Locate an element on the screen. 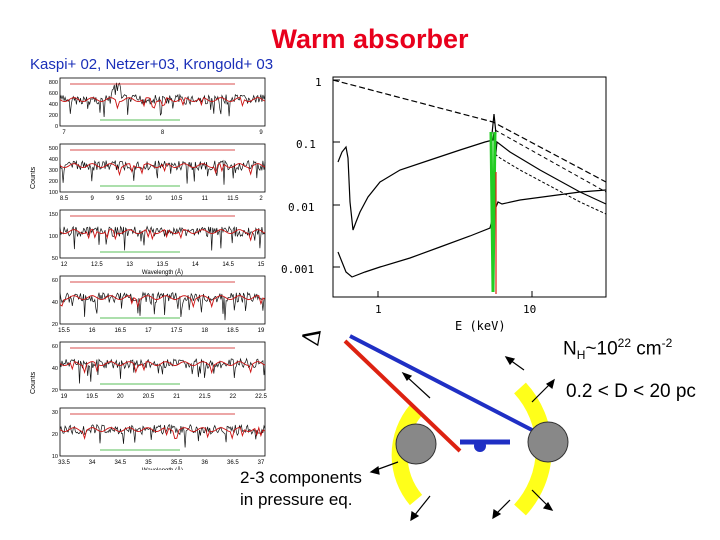  spectrum-ytick: 600 is located at coordinates (53, 94).